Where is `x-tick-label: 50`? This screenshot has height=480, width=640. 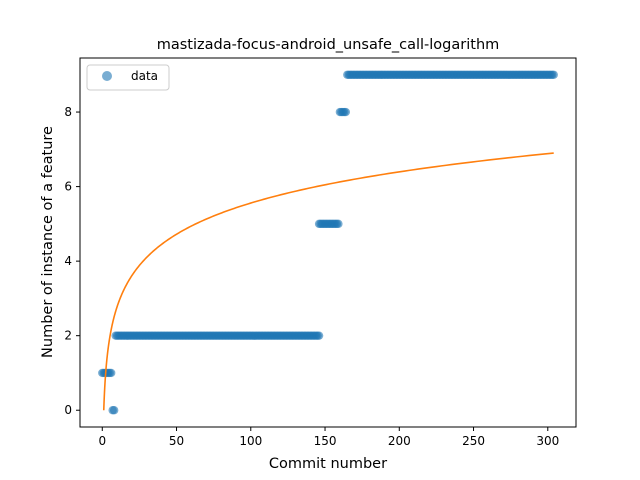 x-tick-label: 50 is located at coordinates (176, 441).